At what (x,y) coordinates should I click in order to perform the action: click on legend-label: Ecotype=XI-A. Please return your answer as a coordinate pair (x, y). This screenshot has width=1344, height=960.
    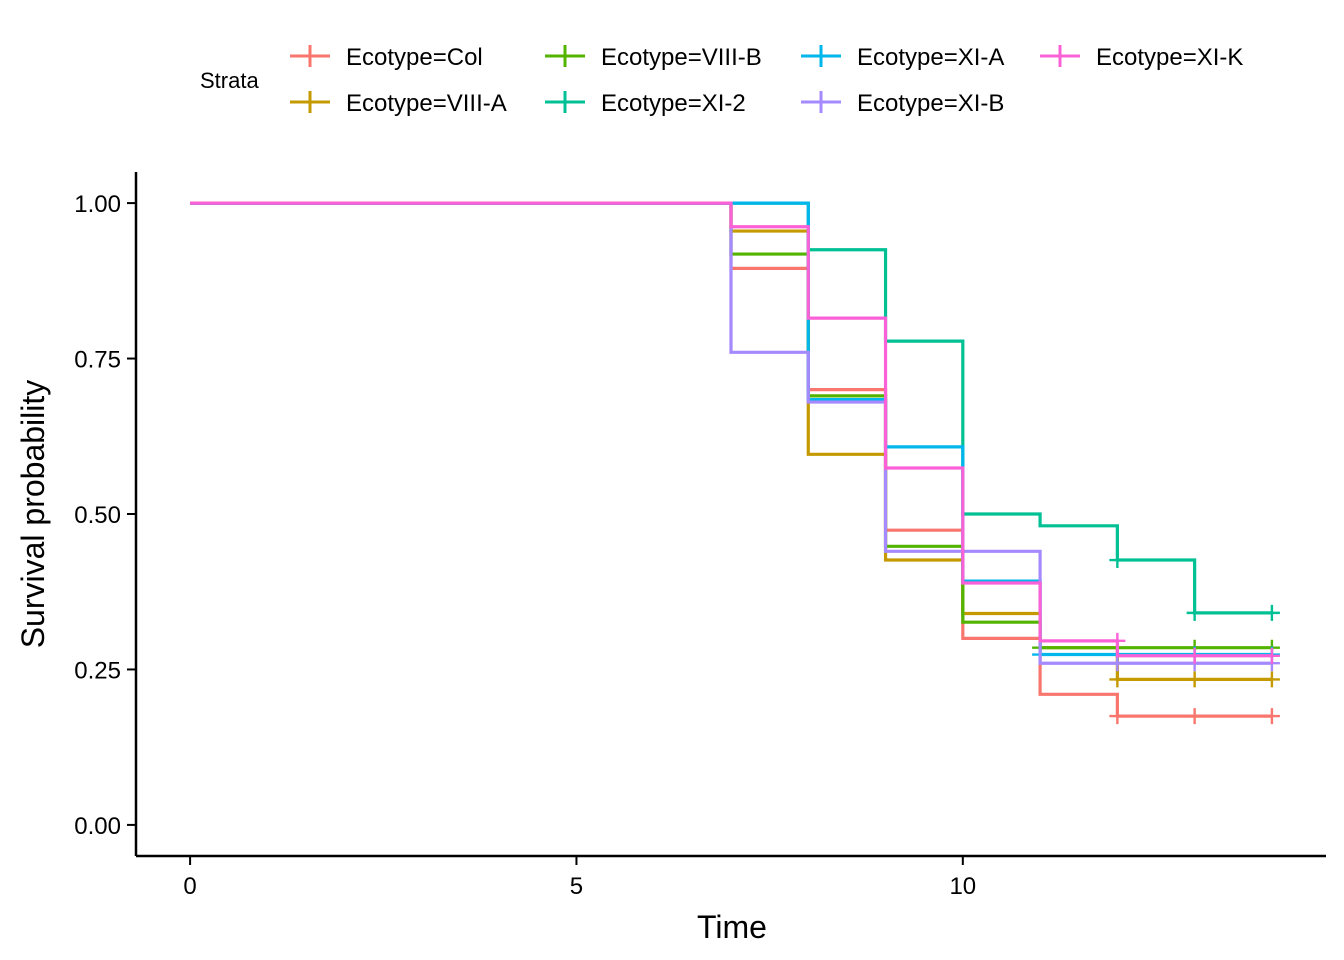
    Looking at the image, I should click on (930, 57).